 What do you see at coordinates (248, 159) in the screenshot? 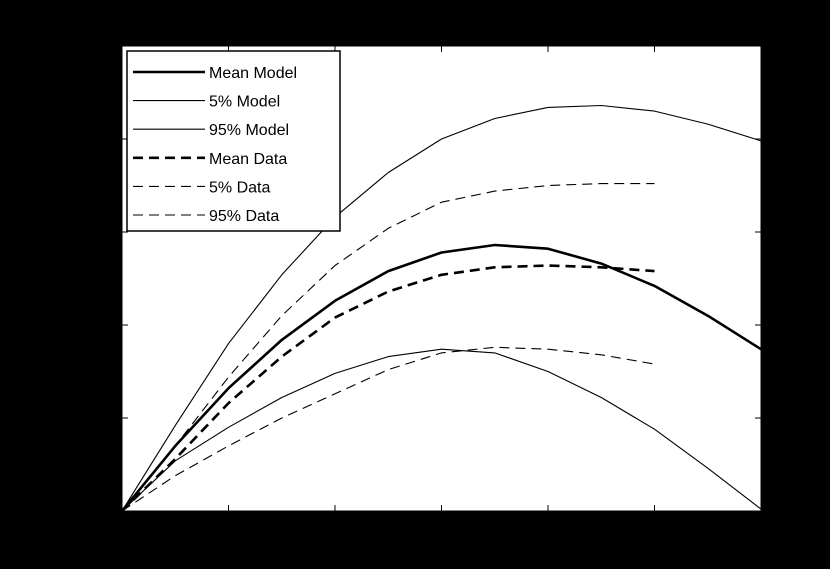
I see `legend-label-3: Mean Data` at bounding box center [248, 159].